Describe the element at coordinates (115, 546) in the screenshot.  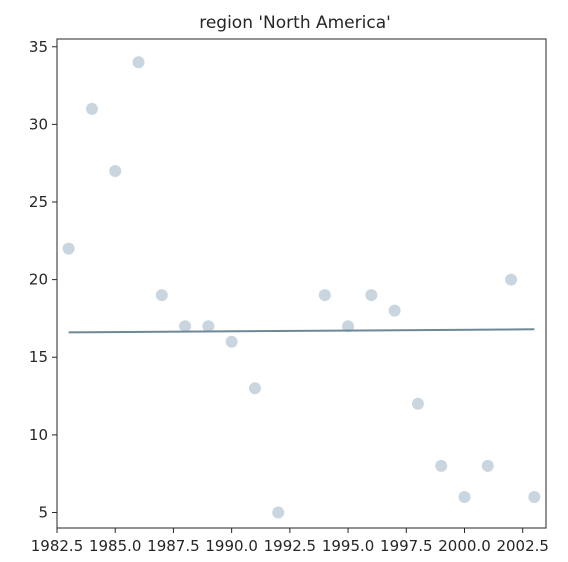
I see `x-tick-label: 1985.0` at that location.